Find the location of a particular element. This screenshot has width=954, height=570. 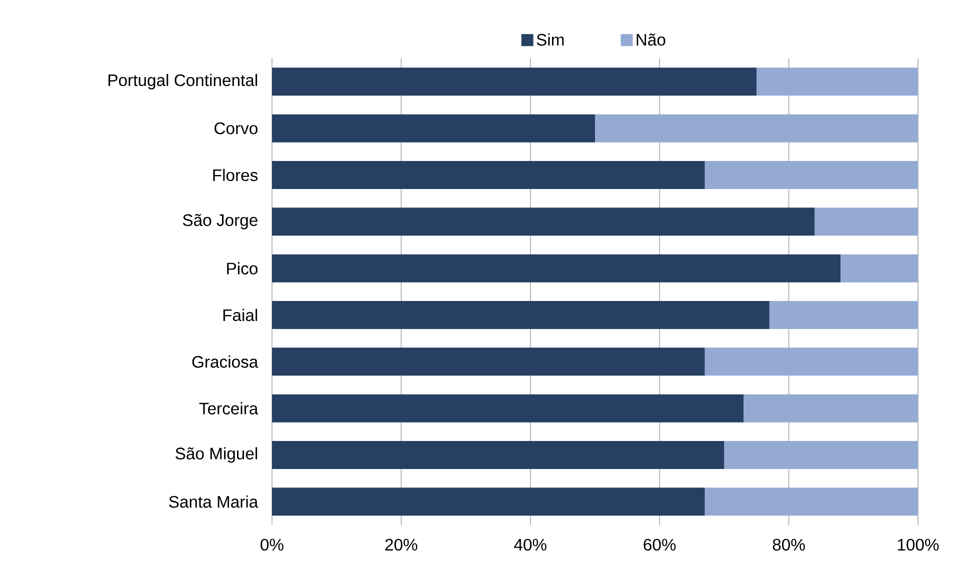

legend-label: Não is located at coordinates (651, 40).